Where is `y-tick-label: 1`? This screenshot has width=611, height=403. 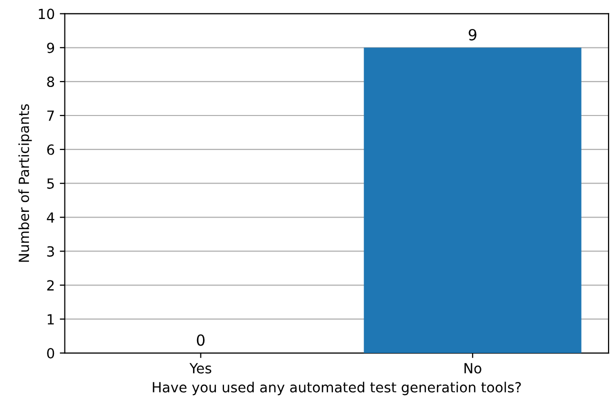
y-tick-label: 1 is located at coordinates (51, 319).